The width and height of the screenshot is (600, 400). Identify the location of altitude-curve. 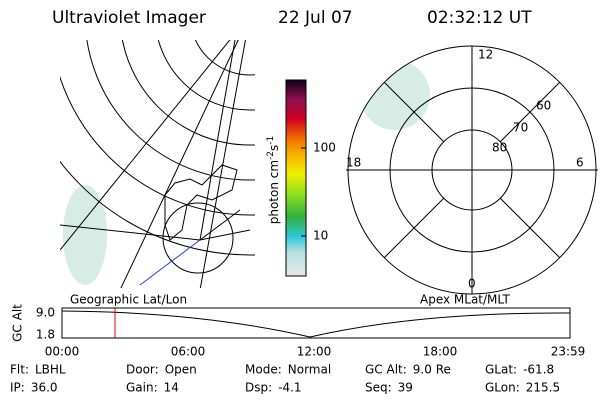
(316, 324).